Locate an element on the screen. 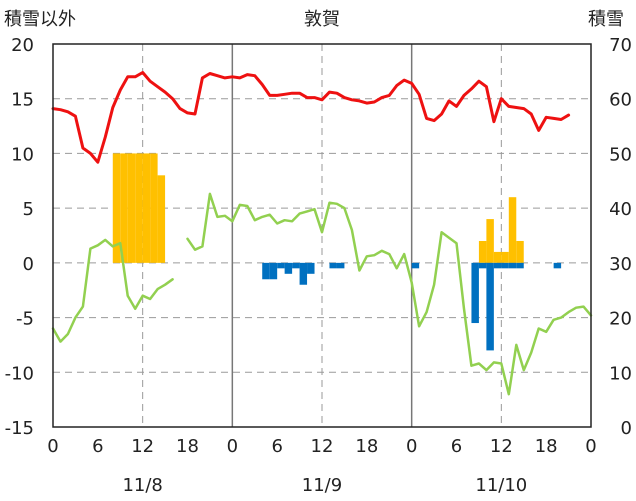 The height and width of the screenshot is (501, 636). right-tick-label: 10 is located at coordinates (620, 373).